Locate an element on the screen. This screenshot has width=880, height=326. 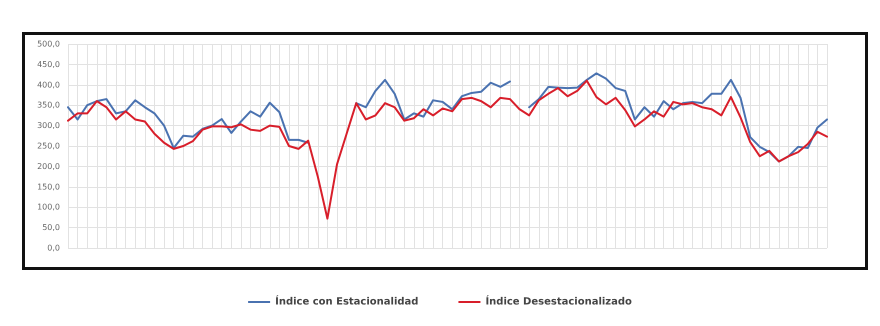
y-tick-label: 0,0 is located at coordinates (53, 248).